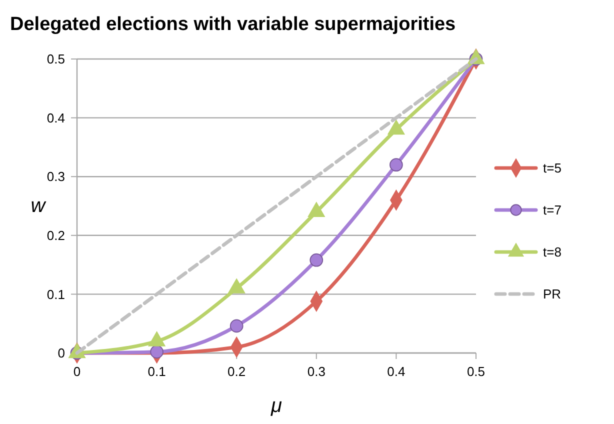 The width and height of the screenshot is (614, 424). I want to click on x-tick-label: 0, so click(77, 371).